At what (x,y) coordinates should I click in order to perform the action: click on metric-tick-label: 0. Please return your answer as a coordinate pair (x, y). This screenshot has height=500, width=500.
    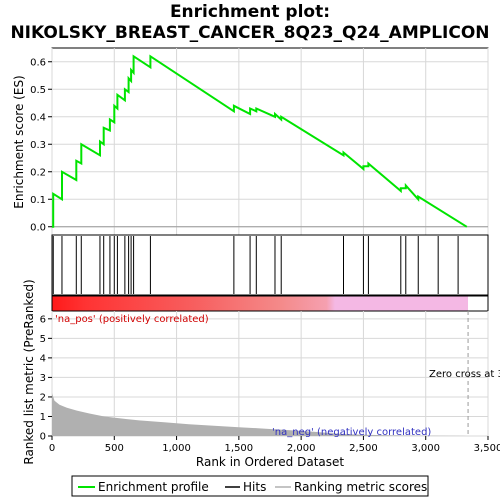
    Looking at the image, I should click on (43, 437).